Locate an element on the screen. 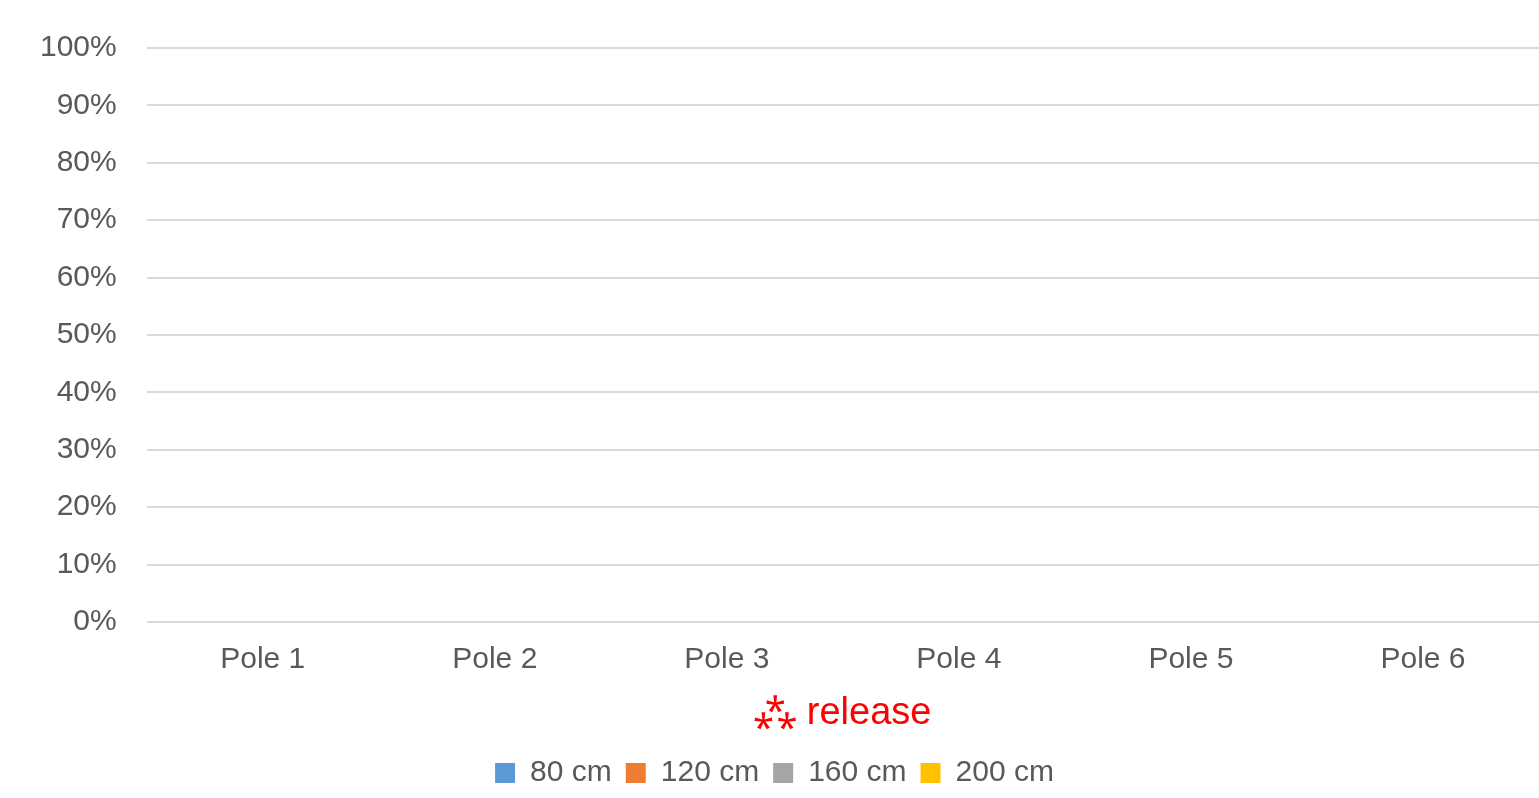 The width and height of the screenshot is (1539, 798). y-tick-label: 60% is located at coordinates (86, 275).